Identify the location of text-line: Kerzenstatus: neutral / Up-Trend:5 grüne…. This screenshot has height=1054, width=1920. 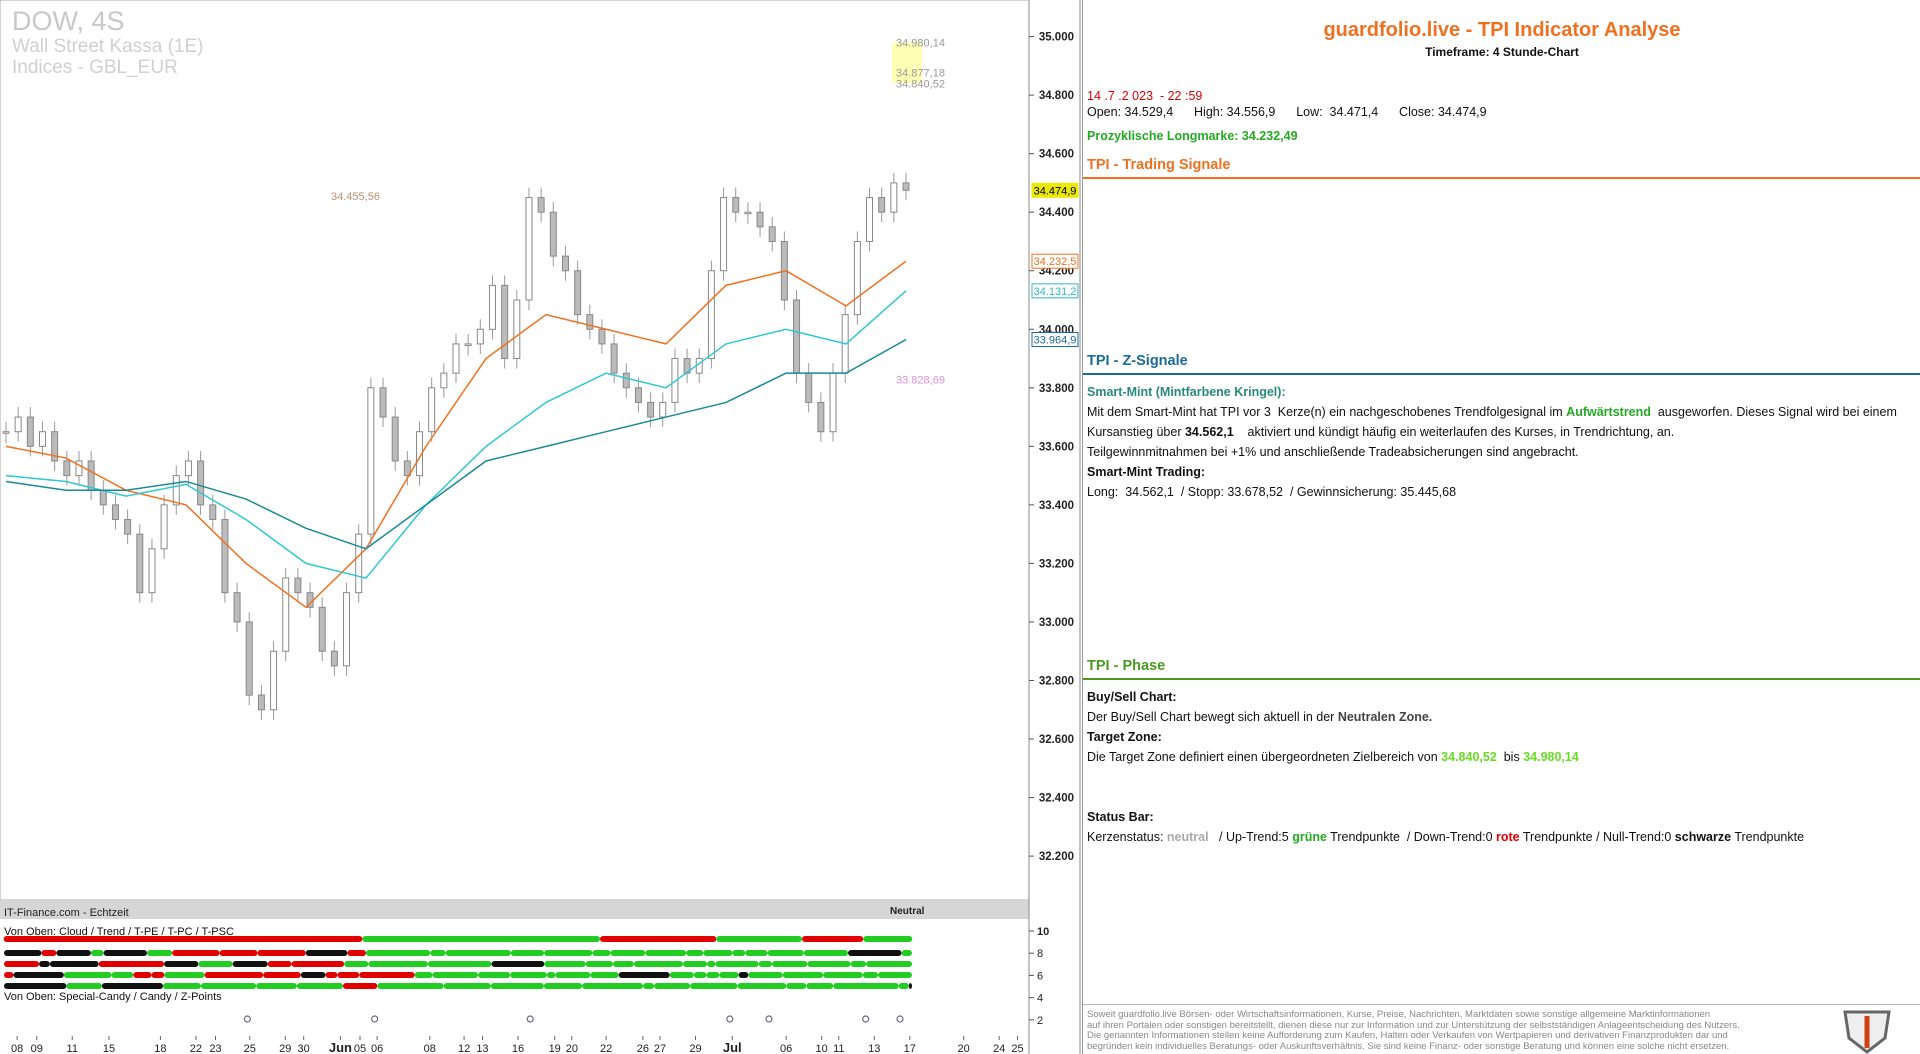
(1445, 837).